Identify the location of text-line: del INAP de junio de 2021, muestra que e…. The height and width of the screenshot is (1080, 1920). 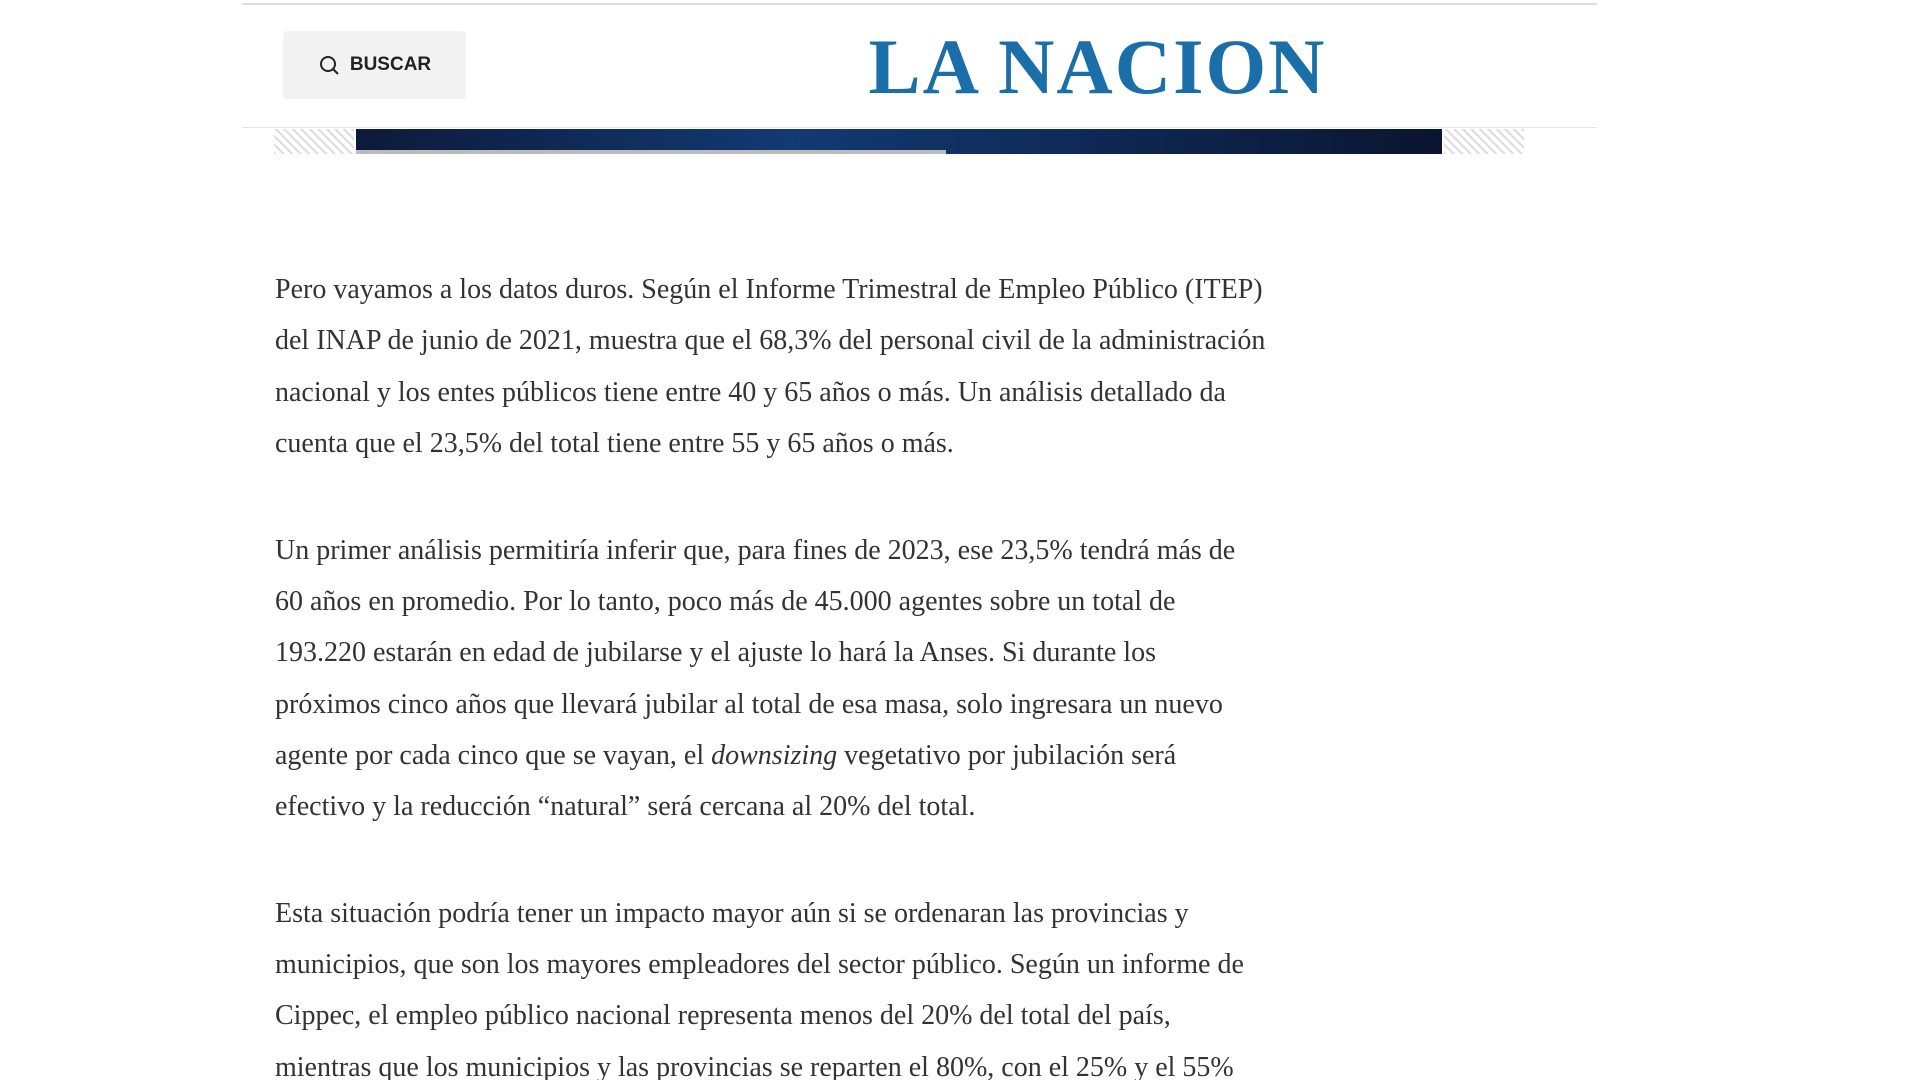
(770, 341).